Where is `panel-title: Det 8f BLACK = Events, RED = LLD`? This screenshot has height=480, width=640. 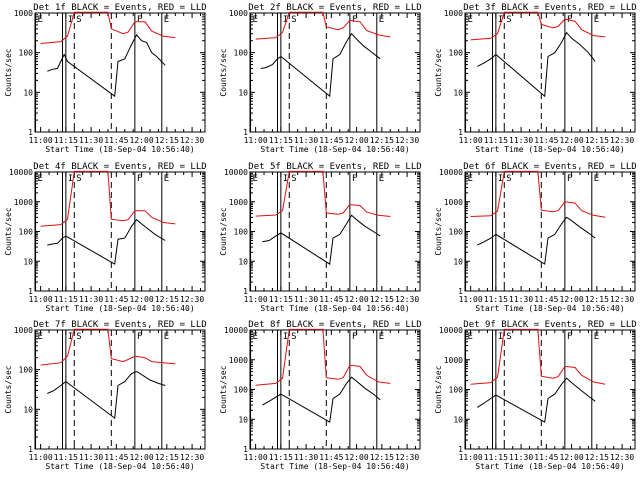
panel-title: Det 8f BLACK = Events, RED = LLD is located at coordinates (334, 325).